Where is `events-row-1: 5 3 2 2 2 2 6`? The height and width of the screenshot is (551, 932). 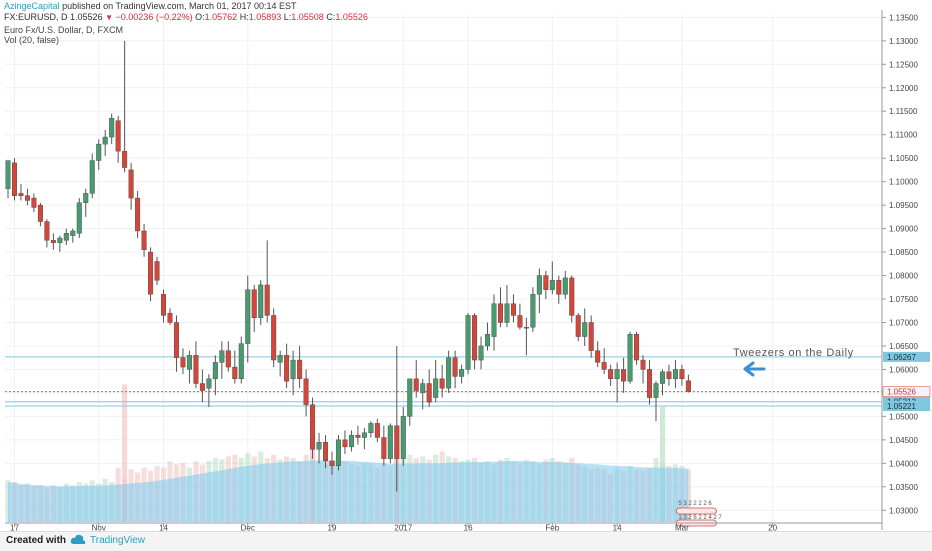 events-row-1: 5 3 2 2 2 2 6 is located at coordinates (695, 504).